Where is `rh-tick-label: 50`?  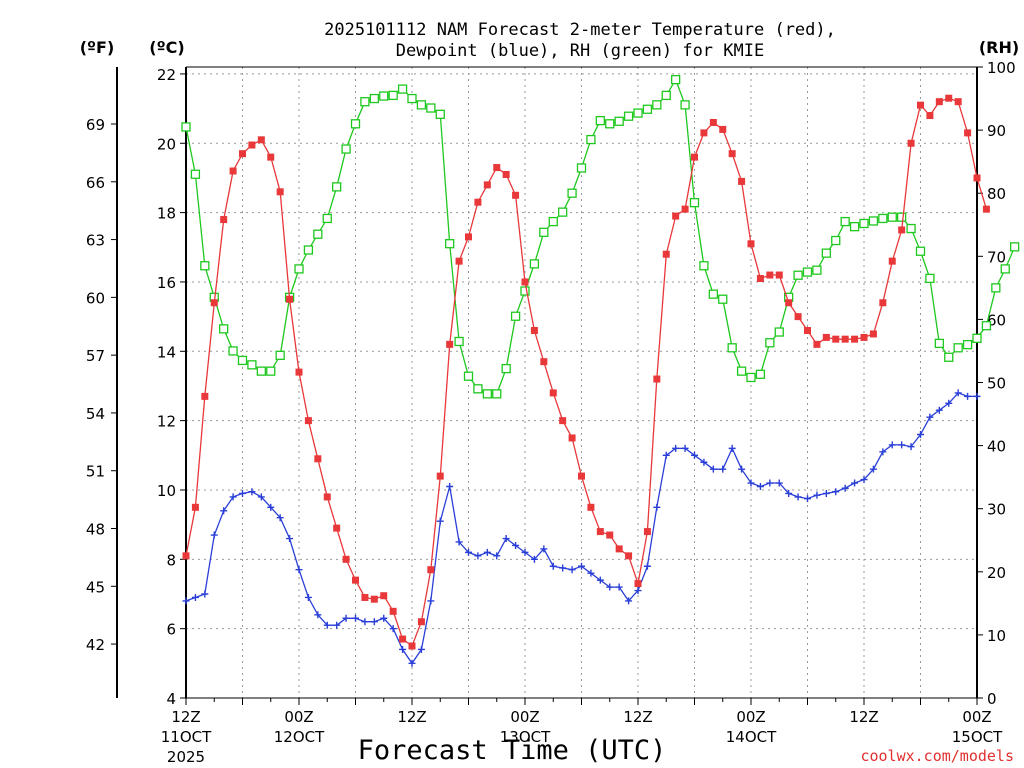 rh-tick-label: 50 is located at coordinates (996, 384).